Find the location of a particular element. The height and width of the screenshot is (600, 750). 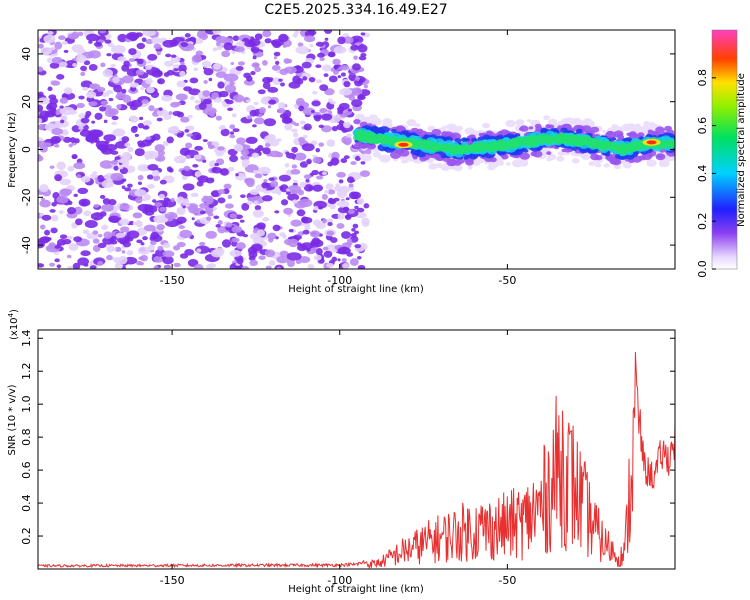

y-tick-label: 0.4 is located at coordinates (26, 503).